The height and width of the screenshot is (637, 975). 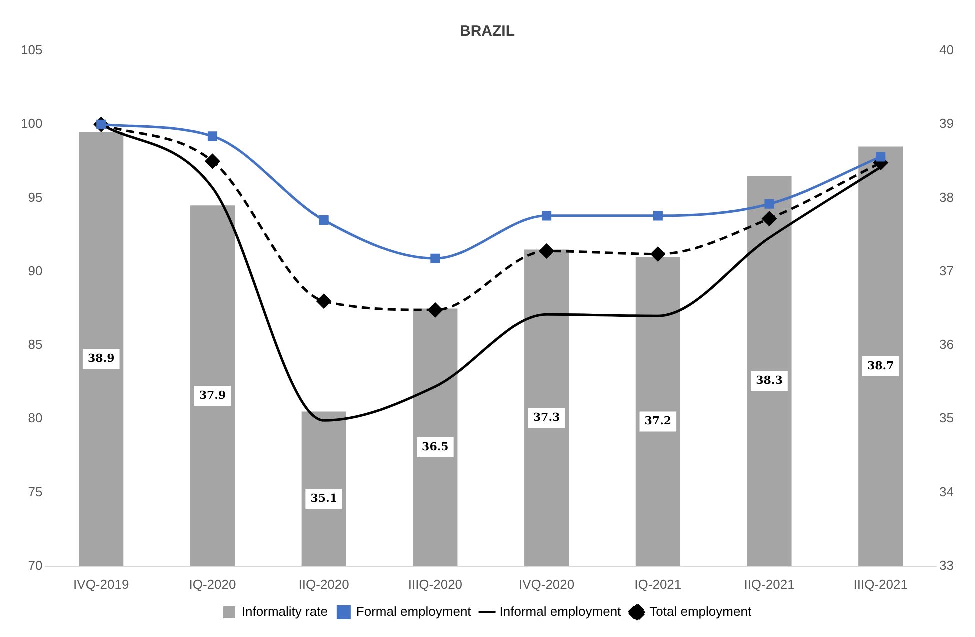 What do you see at coordinates (658, 584) in the screenshot?
I see `x-tick-label: IQ-2021` at bounding box center [658, 584].